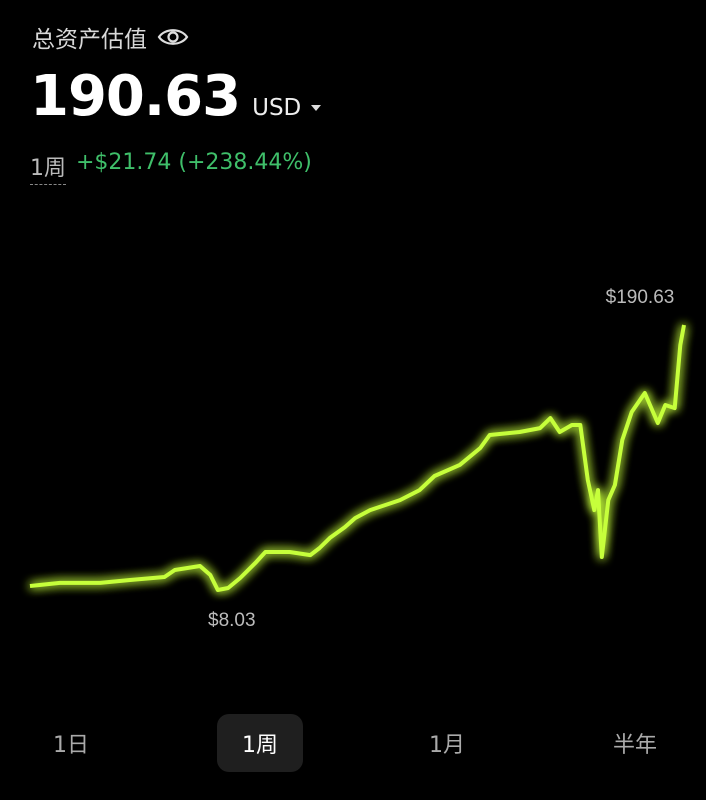 The width and height of the screenshot is (706, 800). Describe the element at coordinates (277, 108) in the screenshot. I see `currency-label: USD` at that location.